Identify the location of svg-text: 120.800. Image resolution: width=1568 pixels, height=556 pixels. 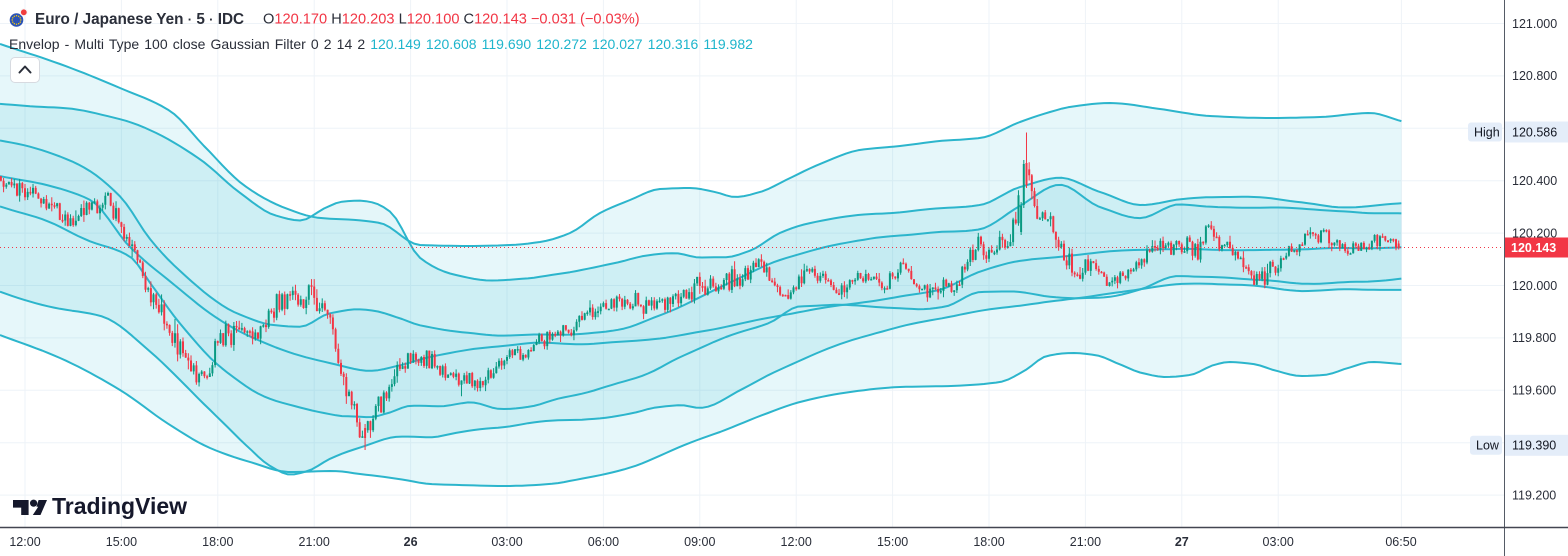
(1534, 76).